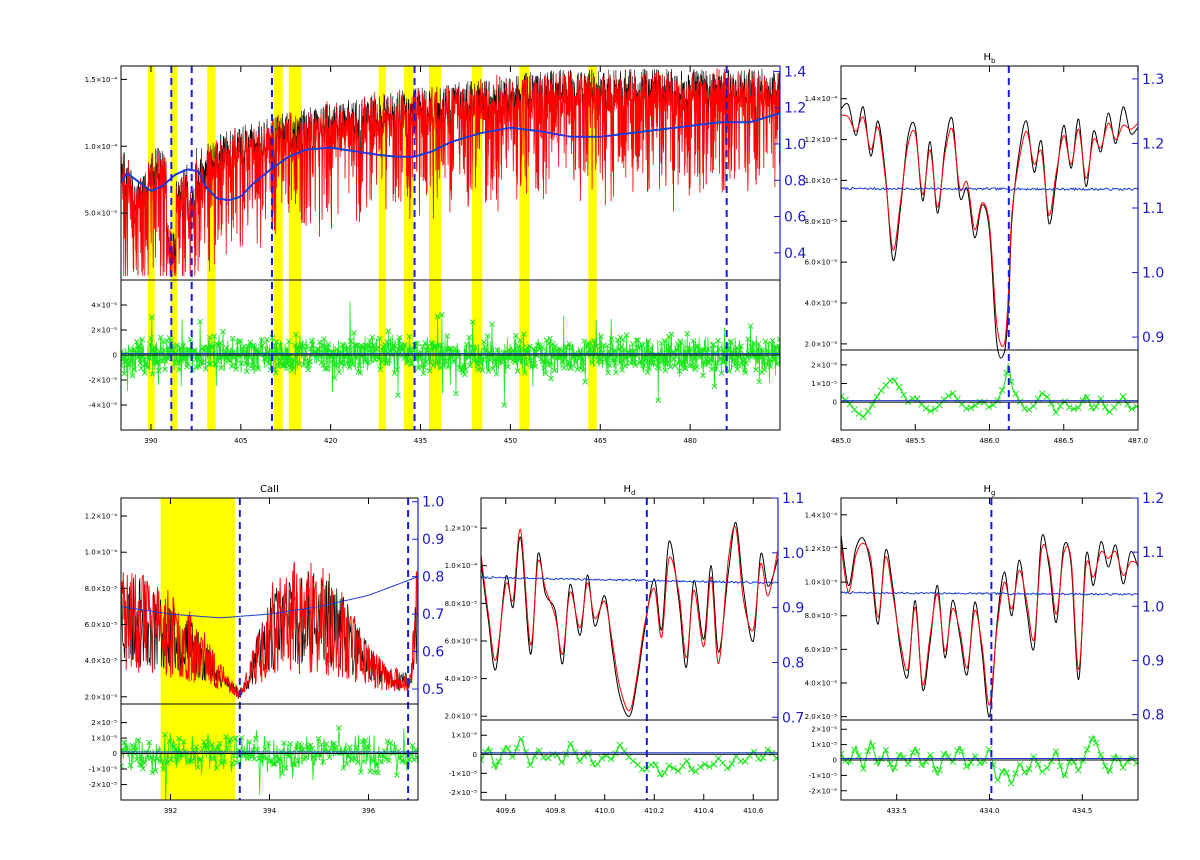  What do you see at coordinates (689, 441) in the screenshot?
I see `x-tick-label: 480` at bounding box center [689, 441].